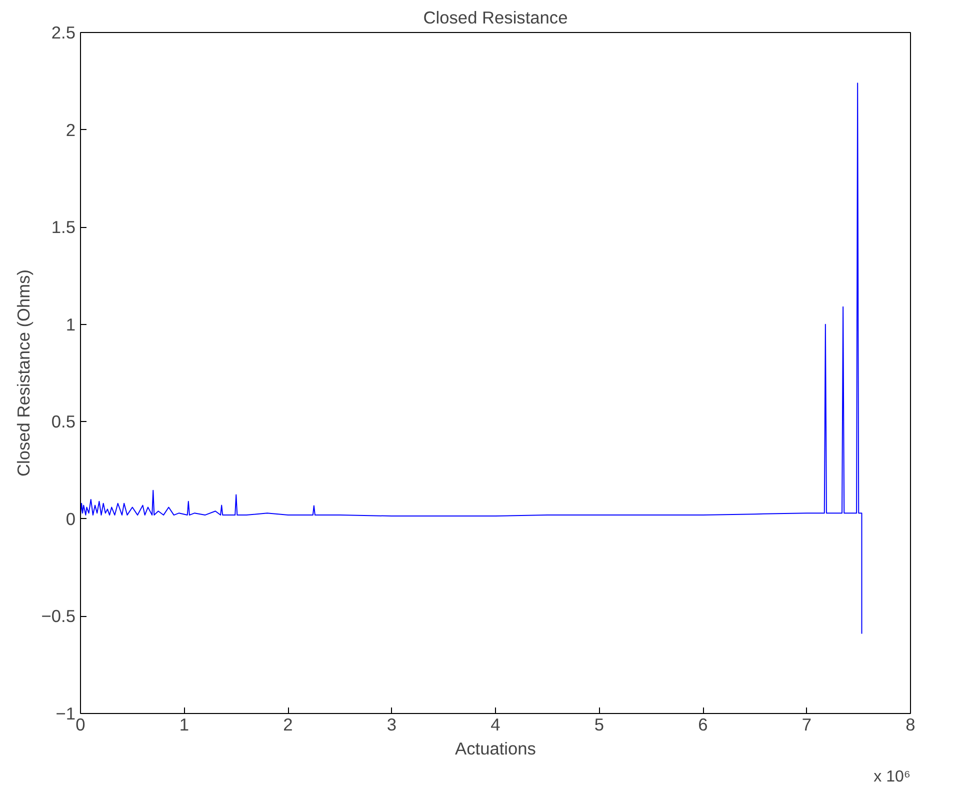 Image resolution: width=970 pixels, height=801 pixels. Describe the element at coordinates (71, 324) in the screenshot. I see `y-tick-label: 1` at that location.